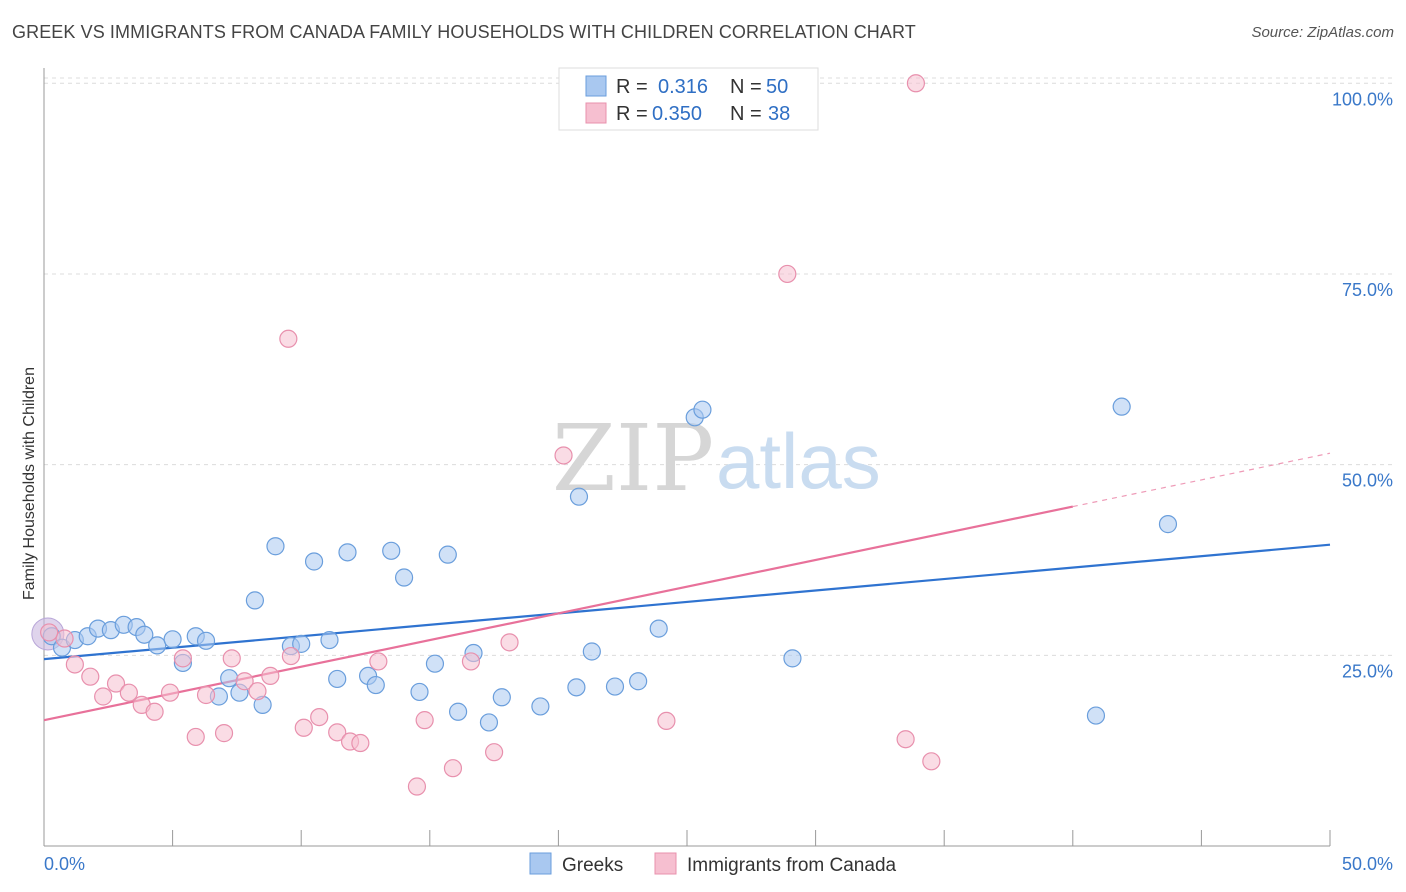  I want to click on trend-line-canada-extension, so click(1201, 480).